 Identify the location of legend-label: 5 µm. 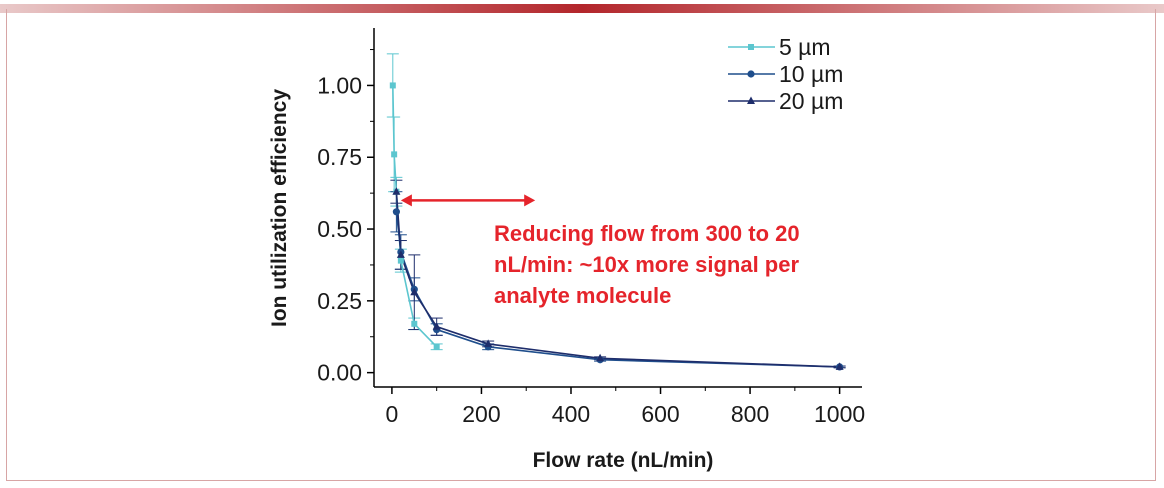
(805, 47).